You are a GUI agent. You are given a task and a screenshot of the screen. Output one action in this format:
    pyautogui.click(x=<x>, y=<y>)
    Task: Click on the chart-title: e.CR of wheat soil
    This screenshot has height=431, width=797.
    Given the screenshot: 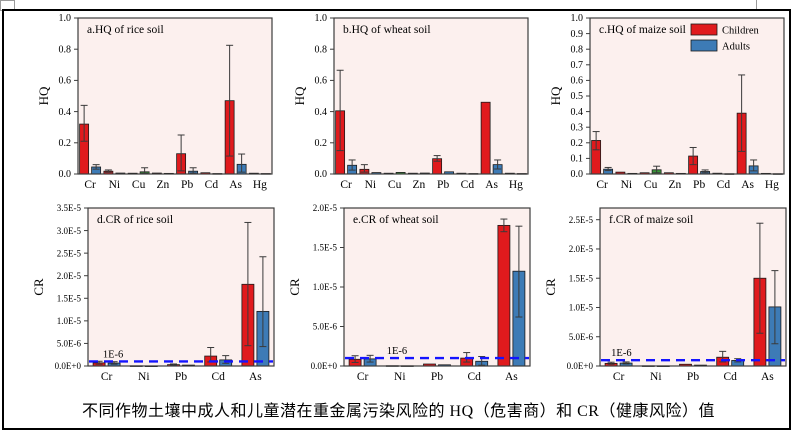 What is the action you would take?
    pyautogui.click(x=396, y=220)
    